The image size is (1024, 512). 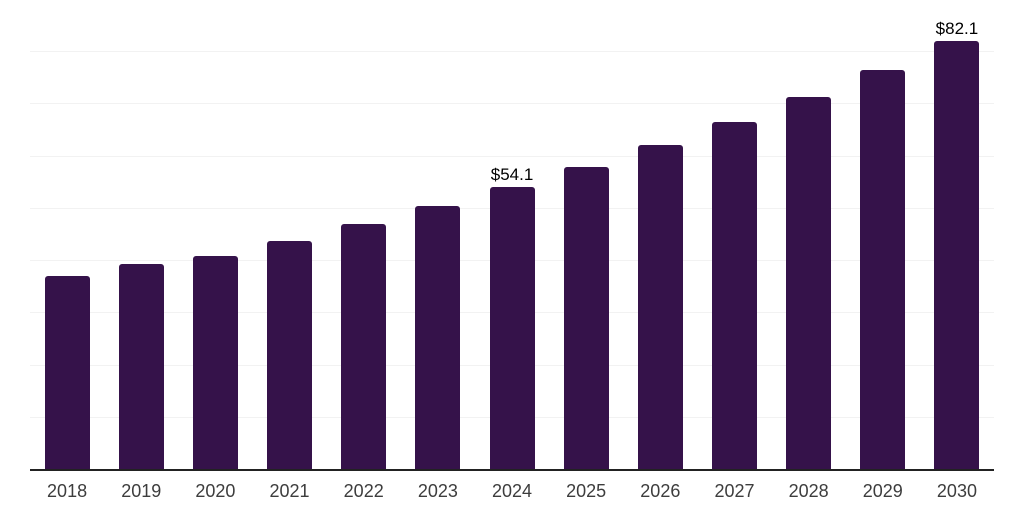 What do you see at coordinates (809, 283) in the screenshot?
I see `bar-2028` at bounding box center [809, 283].